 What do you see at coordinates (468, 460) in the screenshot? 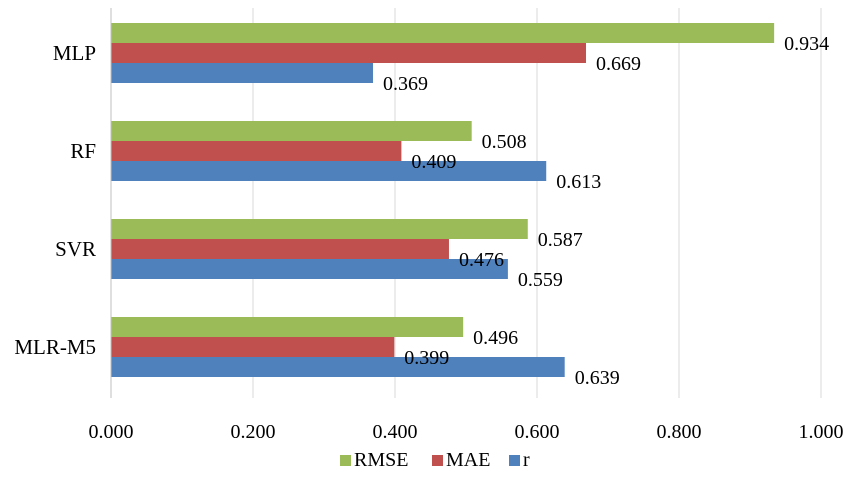
I see `legend-label: MAE` at bounding box center [468, 460].